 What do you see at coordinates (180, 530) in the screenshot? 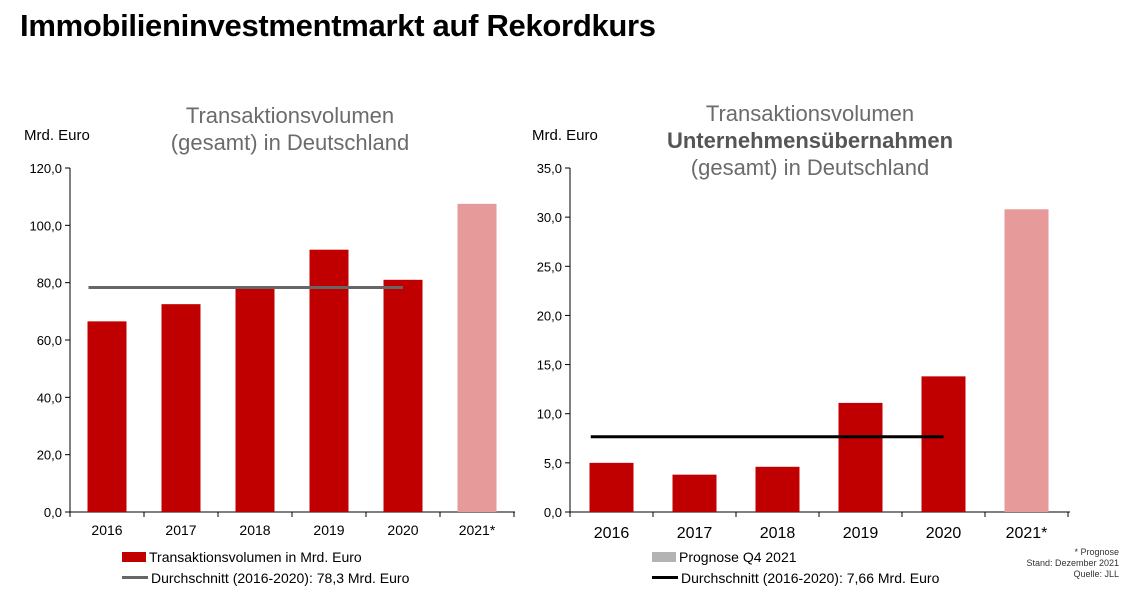
I see `left-x-tick-label: 2017` at bounding box center [180, 530].